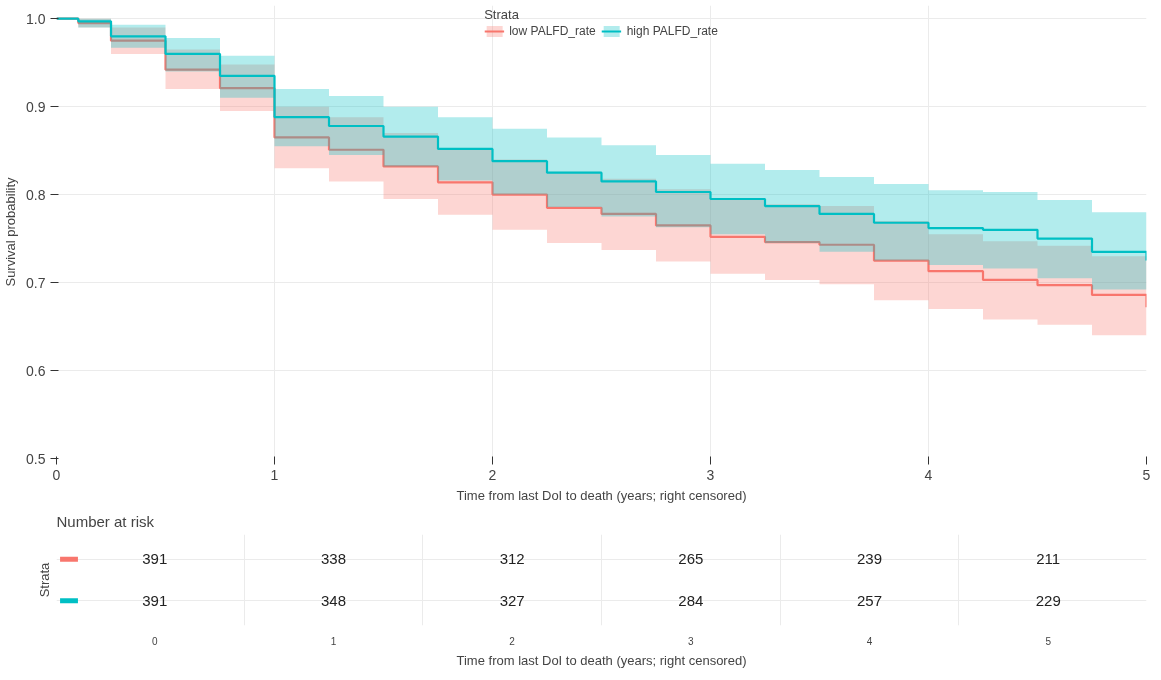 The image size is (1161, 680). I want to click on y-axis-title: Strata, so click(44, 579).